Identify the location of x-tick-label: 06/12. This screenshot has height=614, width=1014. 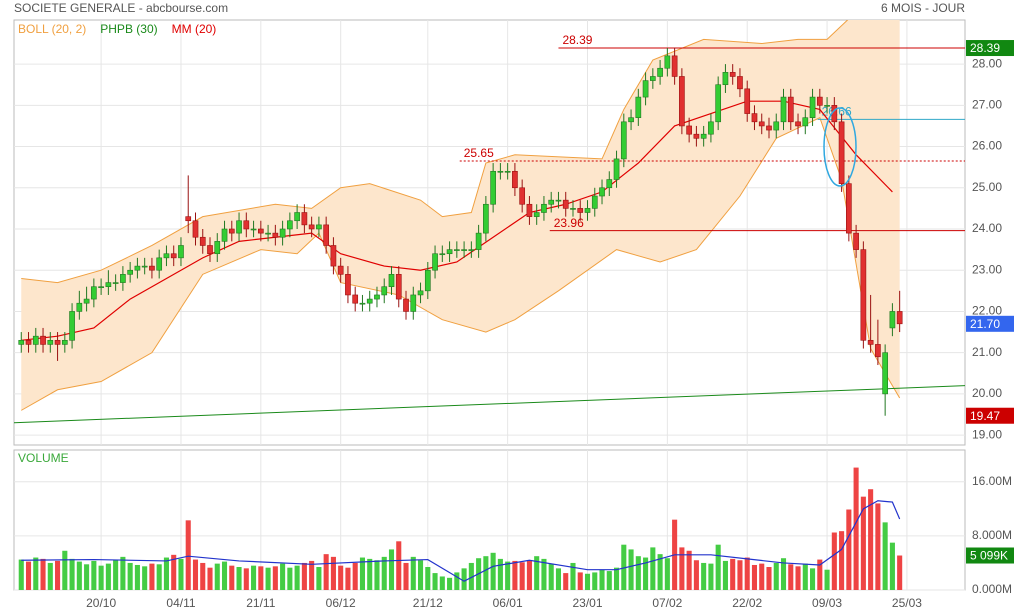
(341, 603).